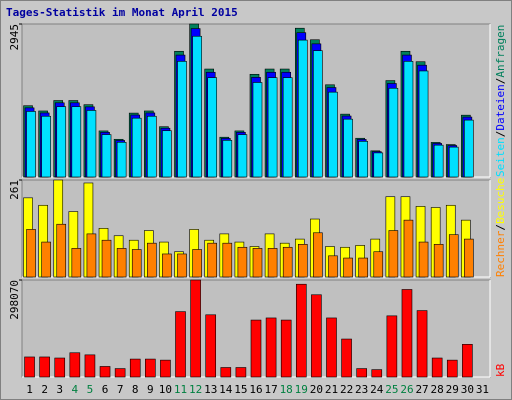 The width and height of the screenshot is (512, 400). Describe the element at coordinates (500, 157) in the screenshot. I see `legend-entry: Seiten` at that location.